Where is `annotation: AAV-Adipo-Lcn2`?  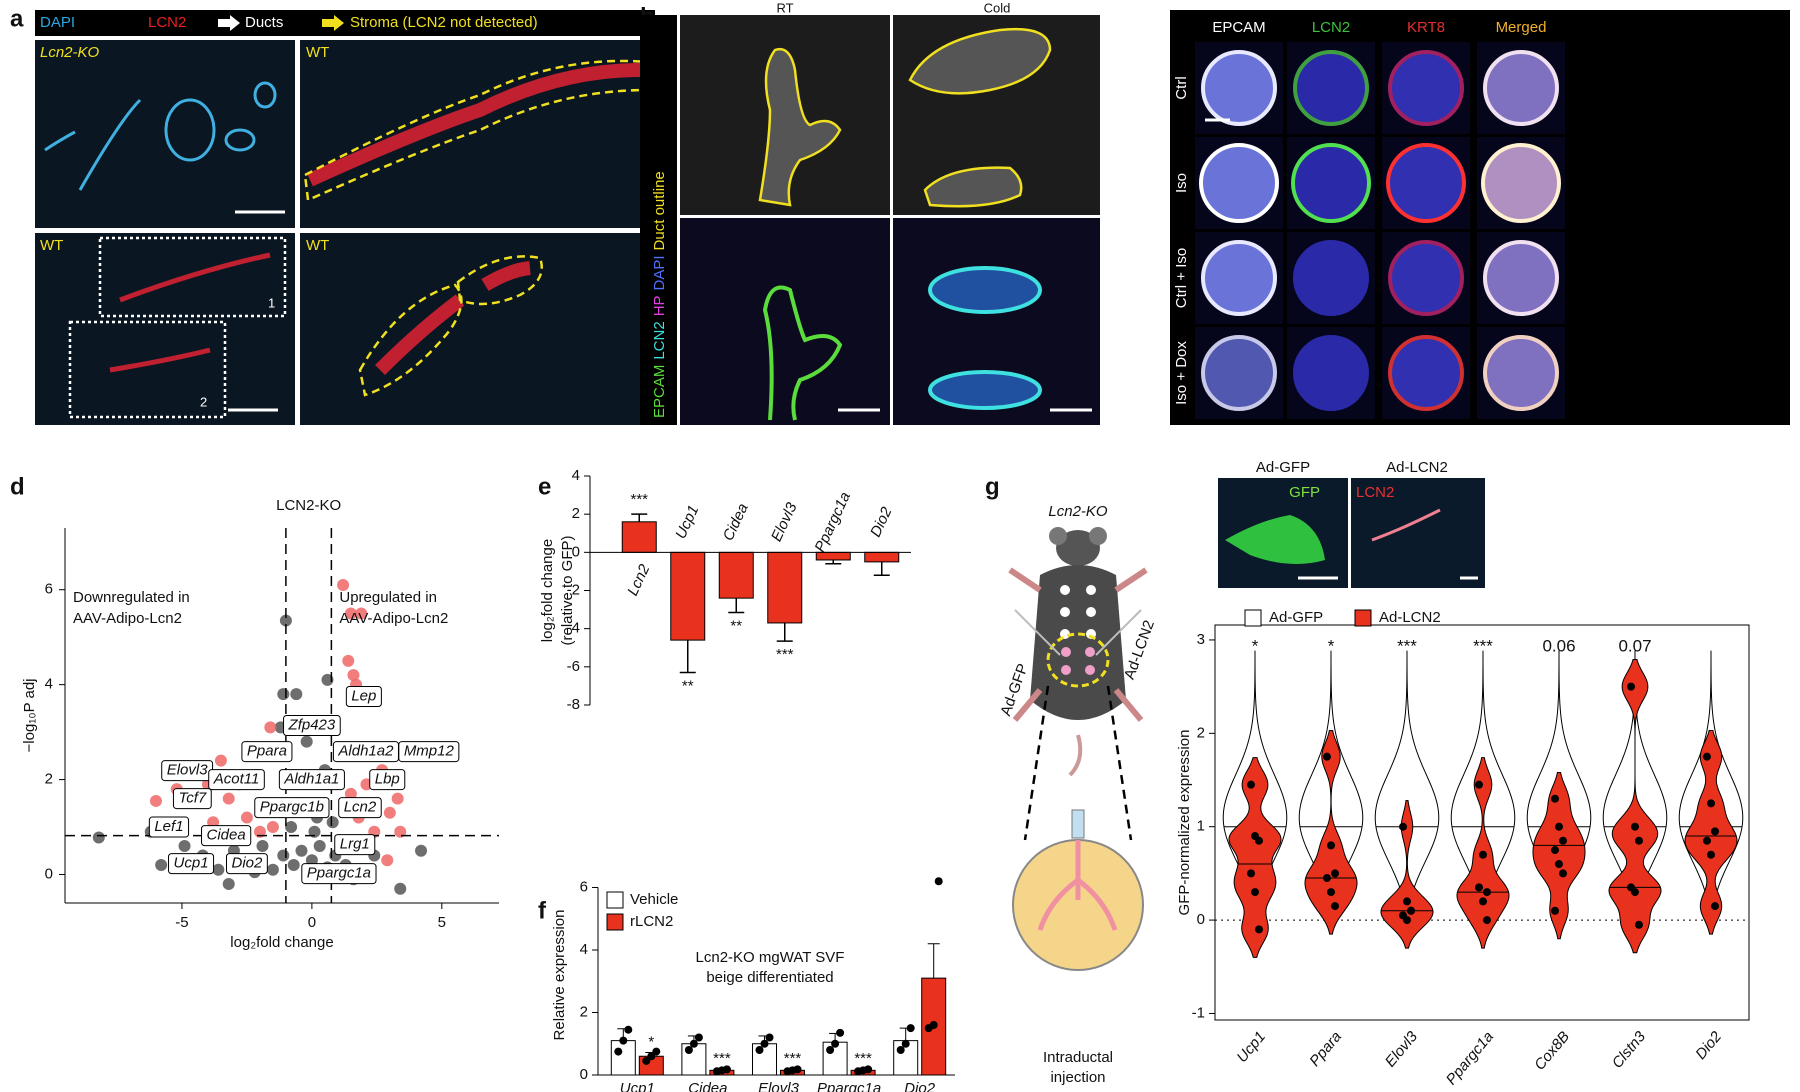 annotation: AAV-Adipo-Lcn2 is located at coordinates (393, 618).